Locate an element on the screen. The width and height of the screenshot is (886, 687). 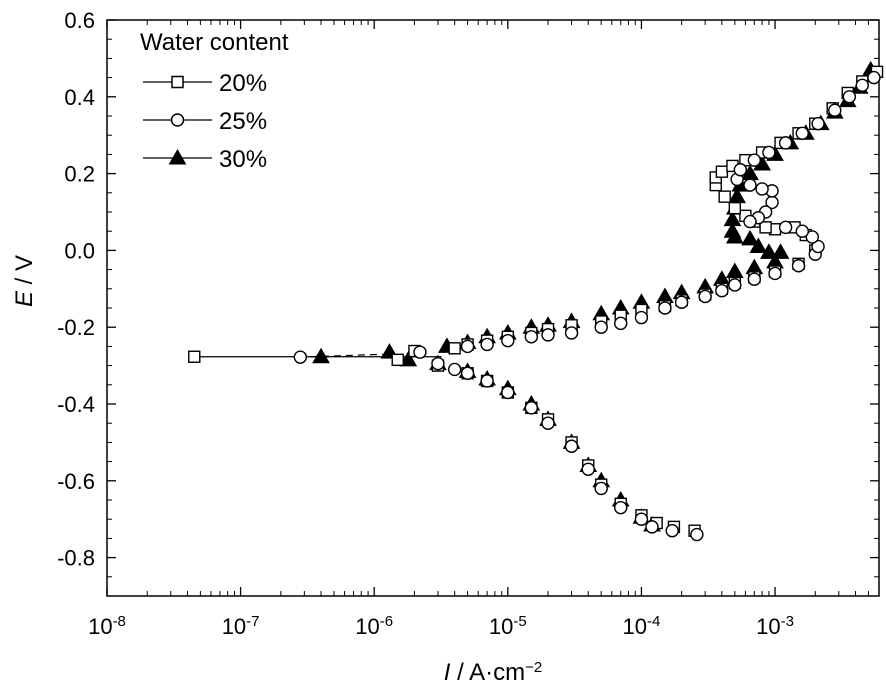
y-tick-label: 0.4 is located at coordinates (79, 97).